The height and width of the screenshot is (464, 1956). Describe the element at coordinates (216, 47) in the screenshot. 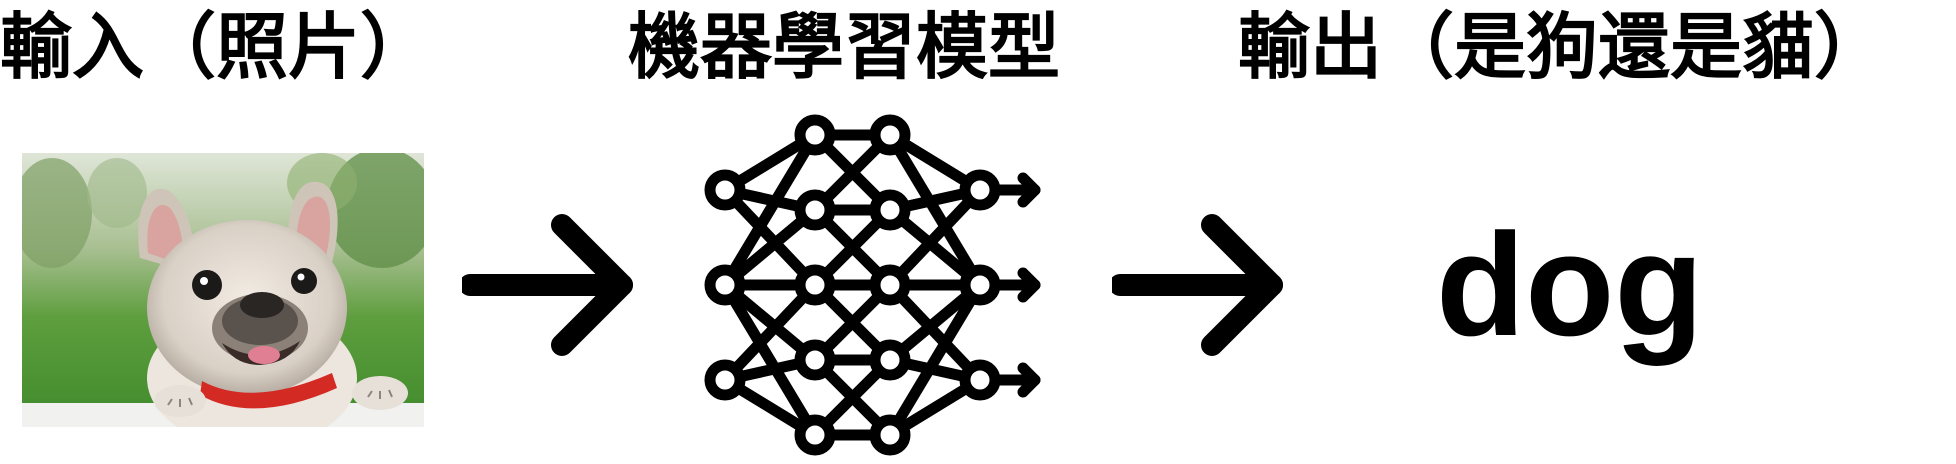

I see `input-label: 輸入（照片）` at that location.